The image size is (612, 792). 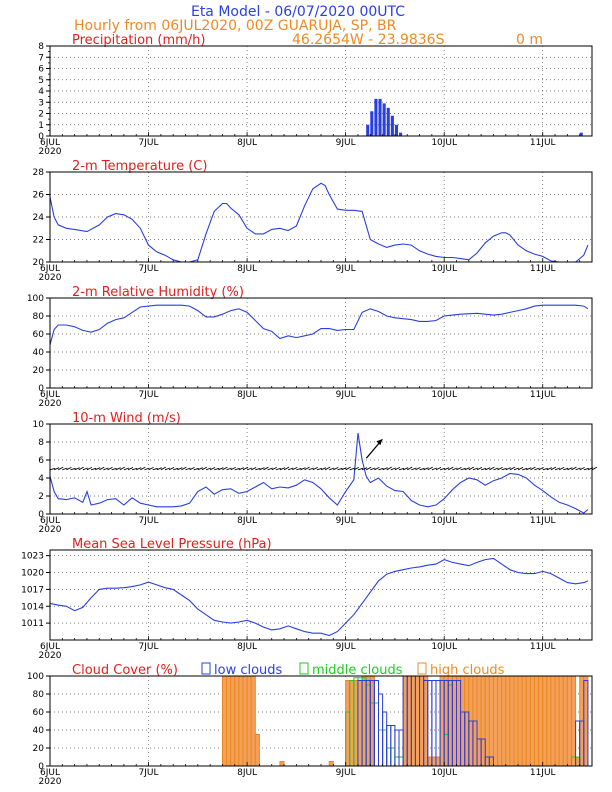 What do you see at coordinates (138, 40) in the screenshot?
I see `panel-title-precip: Precipitation (mm/h)` at bounding box center [138, 40].